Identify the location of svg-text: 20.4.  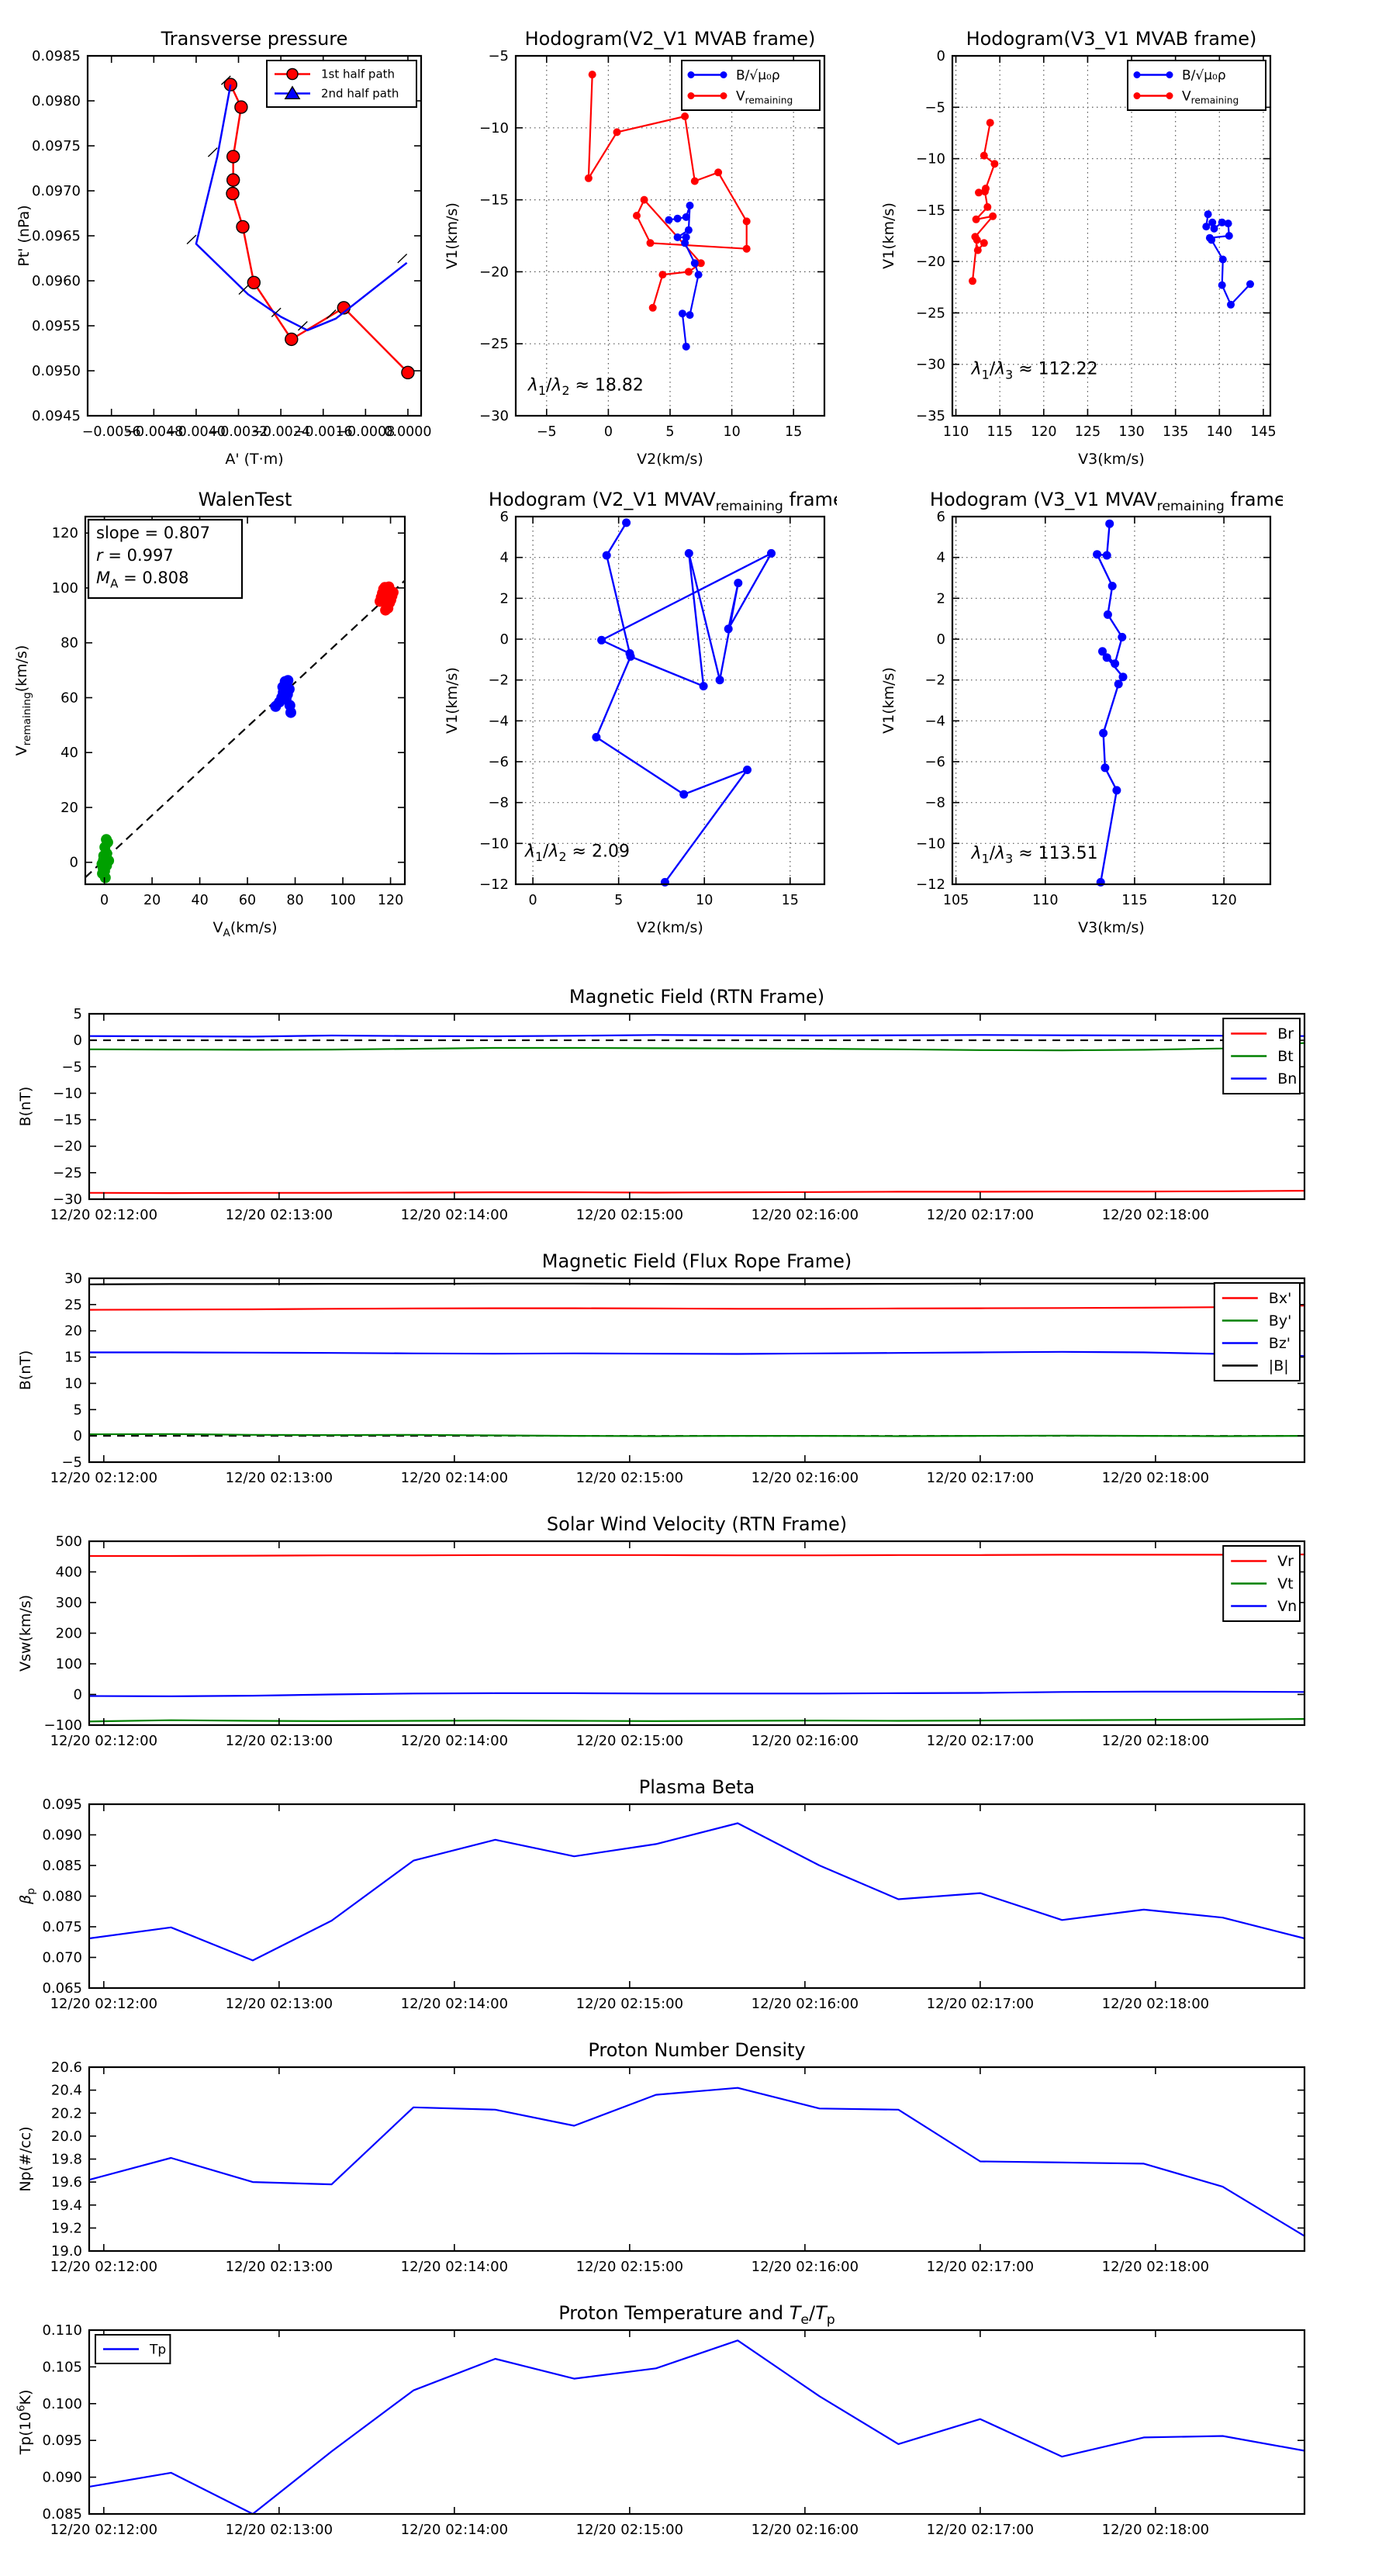
(67, 2091).